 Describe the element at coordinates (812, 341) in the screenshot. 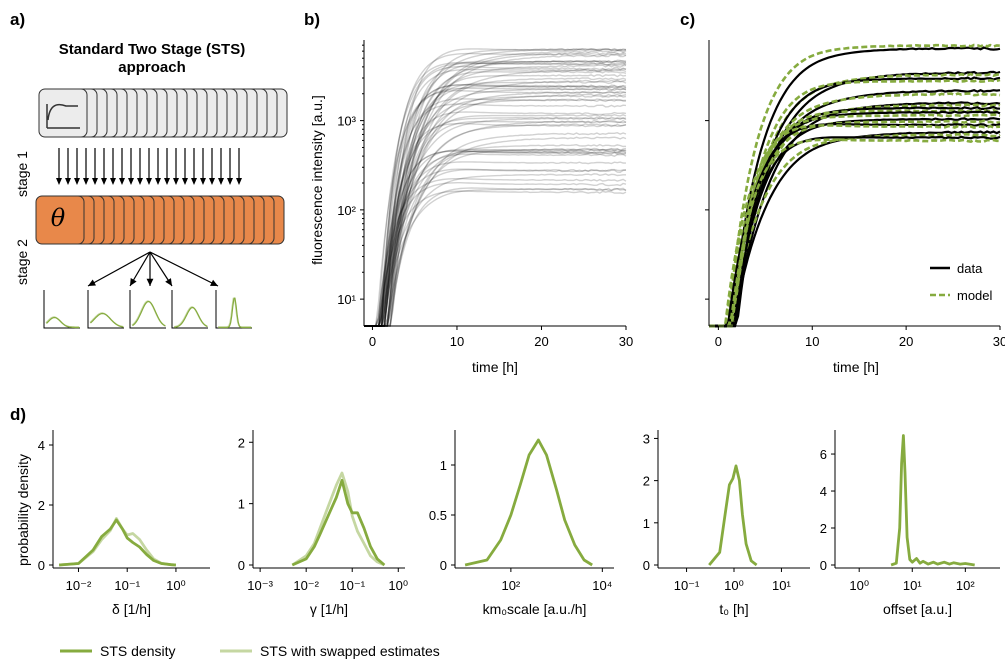

I see `x-tick-label: 10` at that location.